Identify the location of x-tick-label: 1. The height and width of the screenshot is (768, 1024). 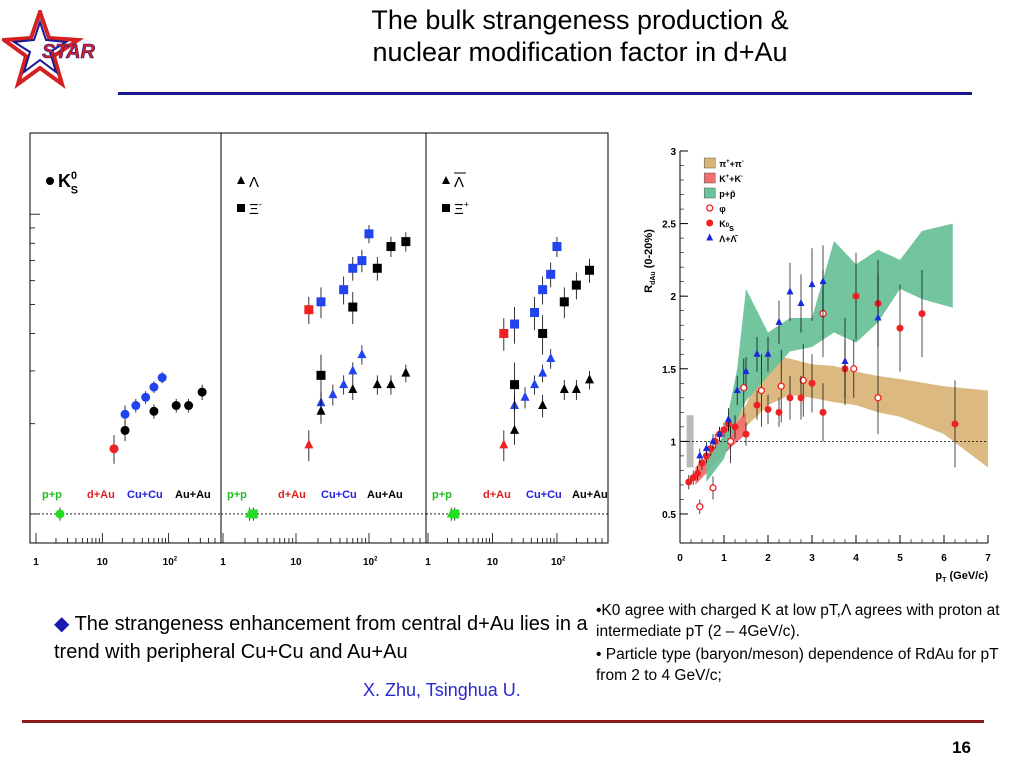
(724, 558).